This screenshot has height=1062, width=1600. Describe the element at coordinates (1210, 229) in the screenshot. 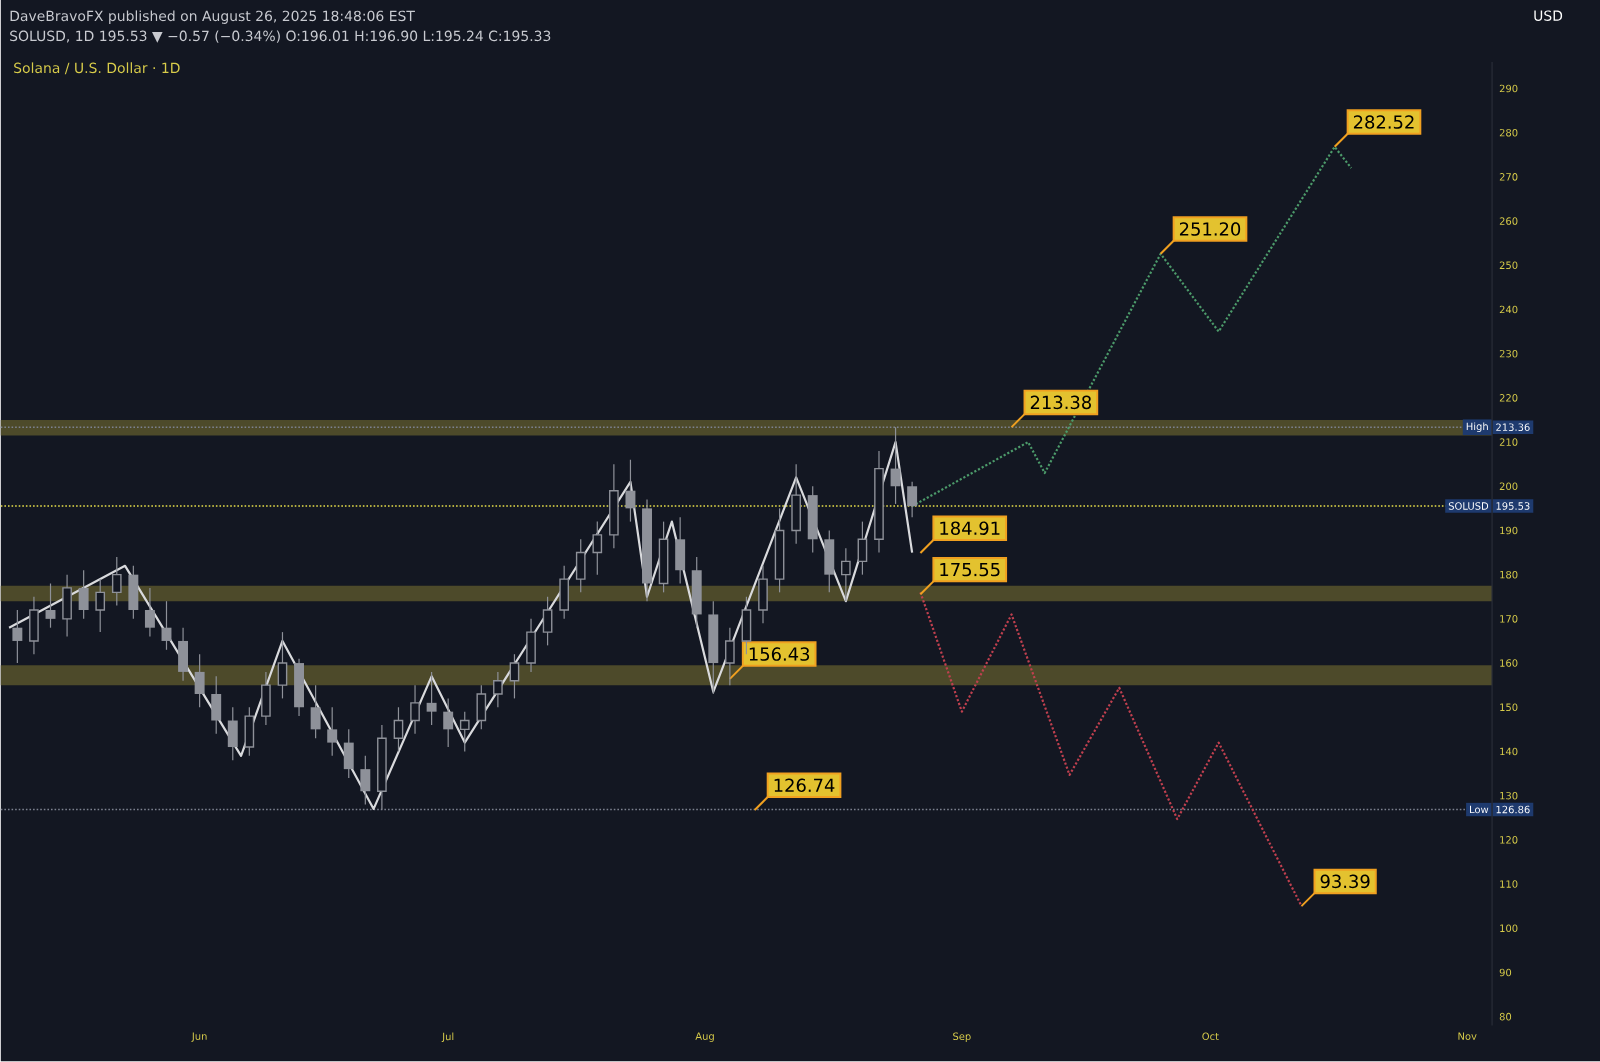

I see `annotation: 251.20` at that location.